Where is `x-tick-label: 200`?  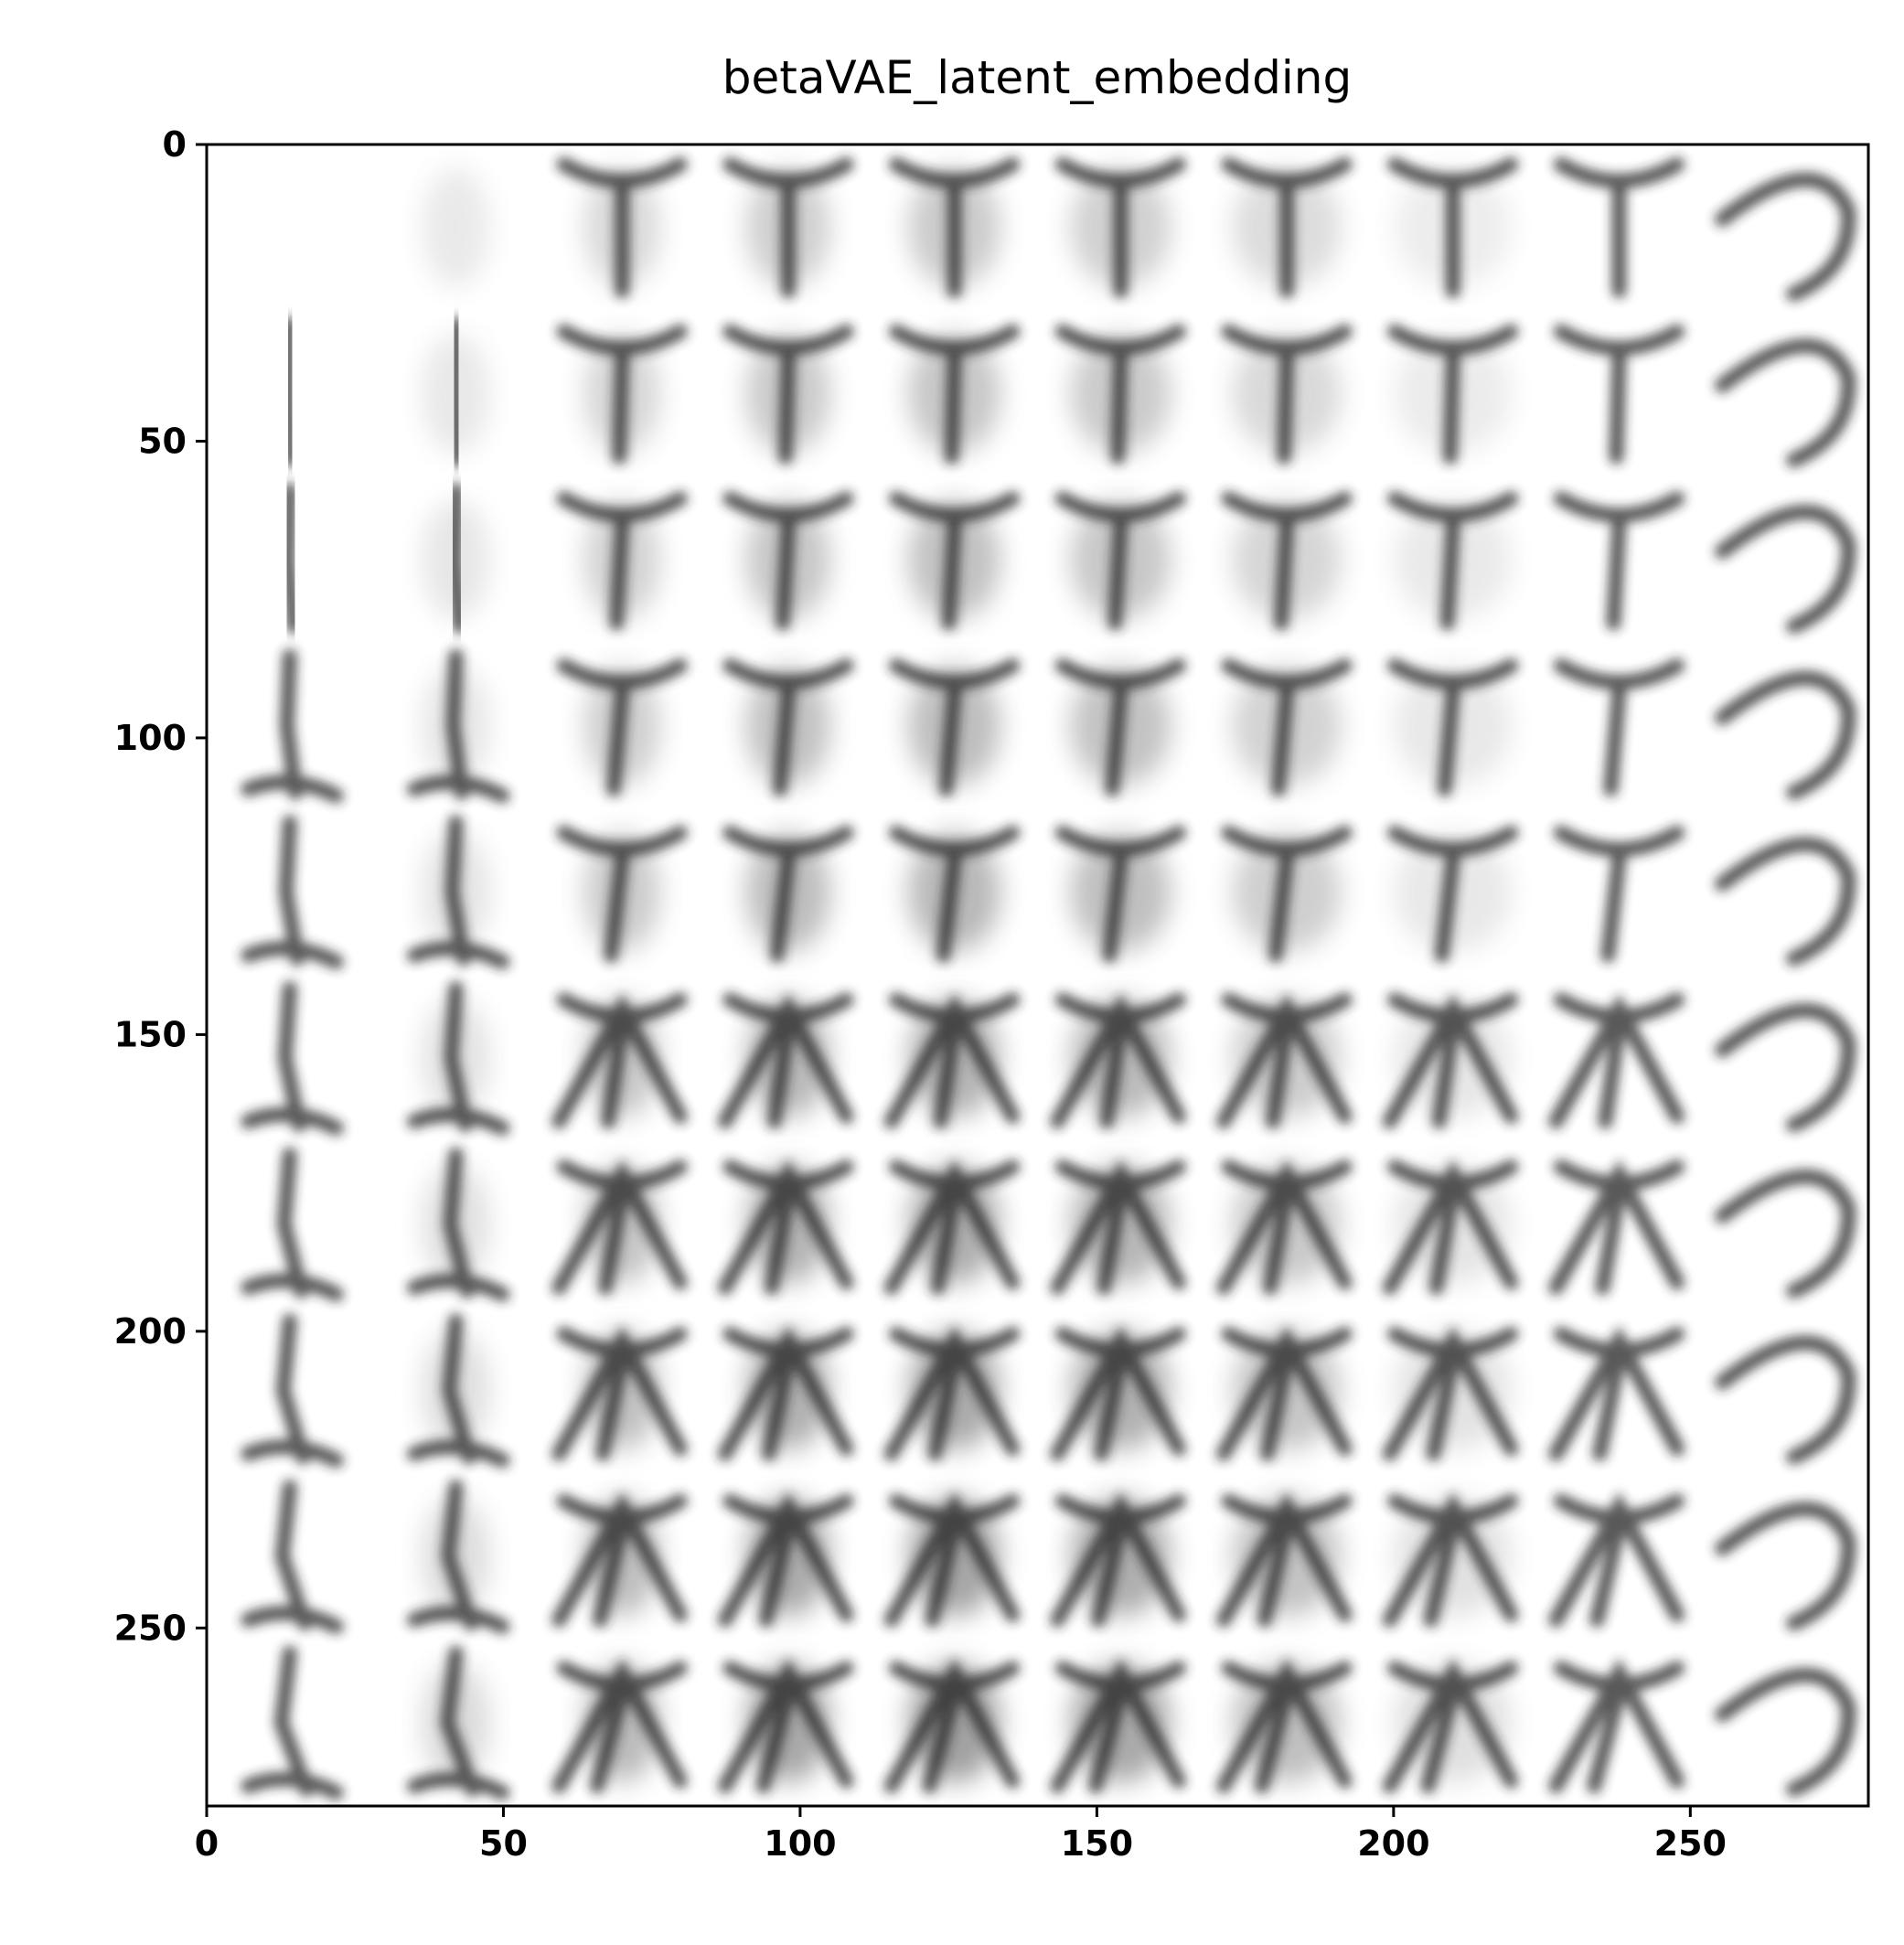 x-tick-label: 200 is located at coordinates (1393, 1844).